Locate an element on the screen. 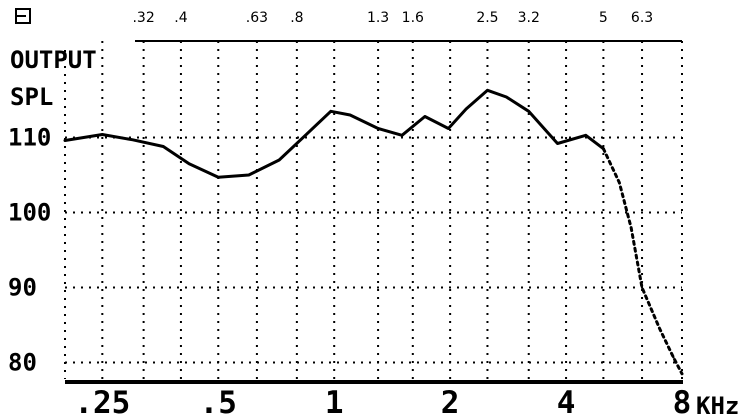  top-tick-label-10: 6.3 is located at coordinates (642, 18).